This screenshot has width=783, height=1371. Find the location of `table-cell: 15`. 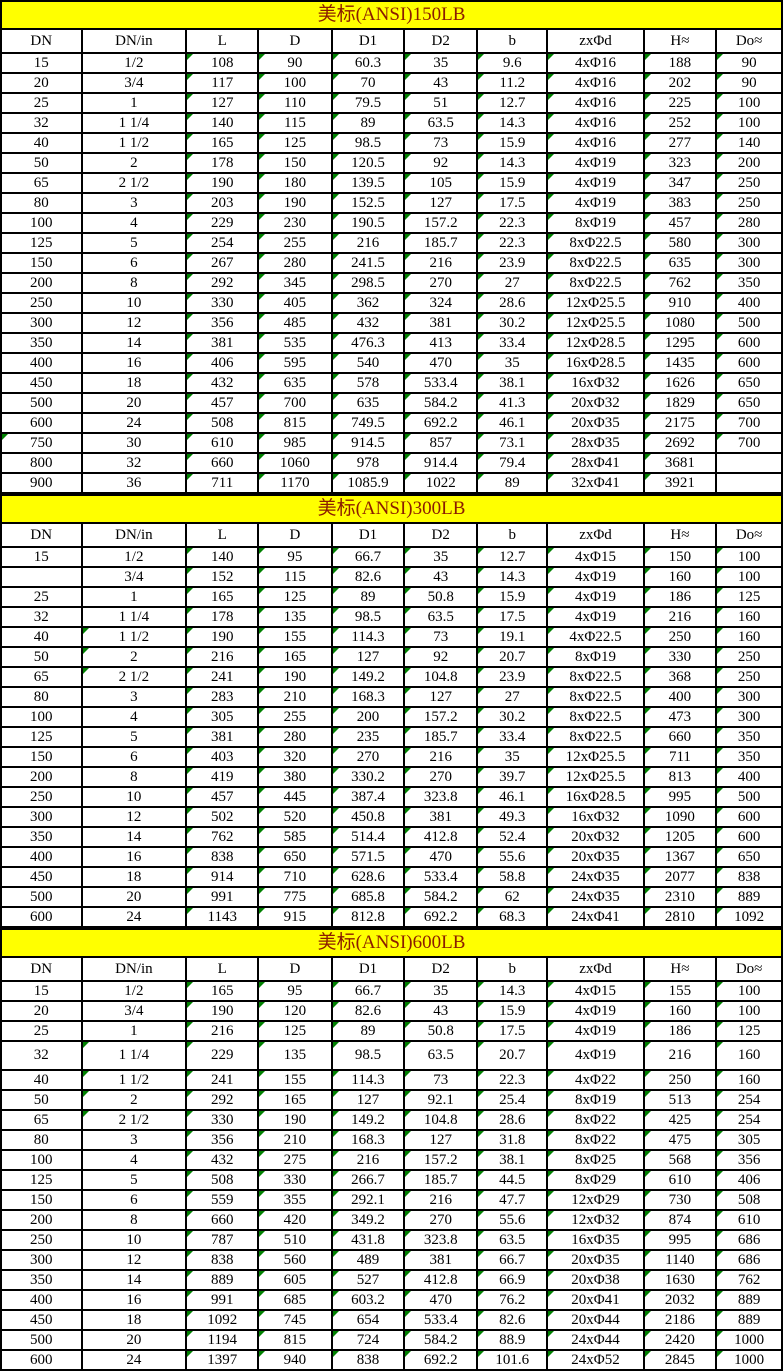

table-cell: 15 is located at coordinates (41, 557).